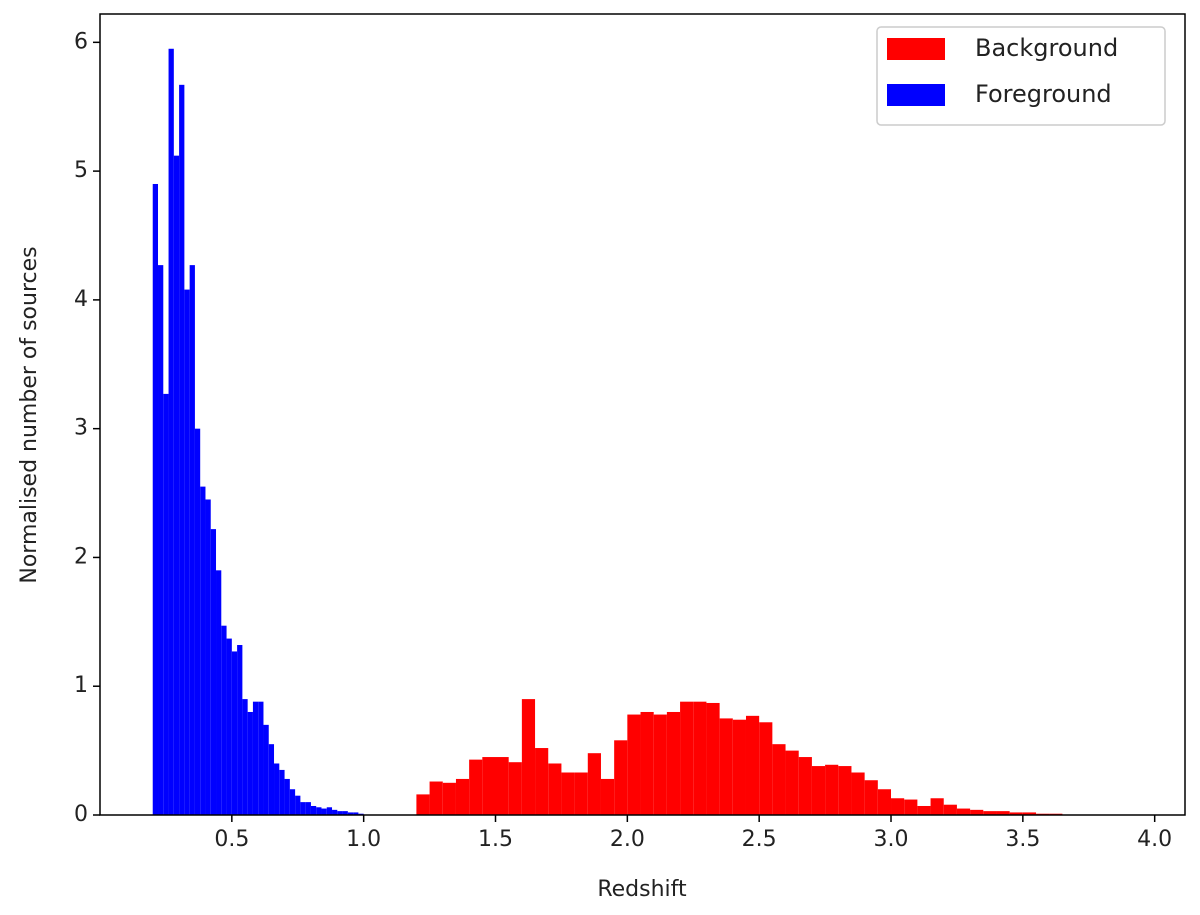  What do you see at coordinates (1021, 76) in the screenshot?
I see `legend-box` at bounding box center [1021, 76].